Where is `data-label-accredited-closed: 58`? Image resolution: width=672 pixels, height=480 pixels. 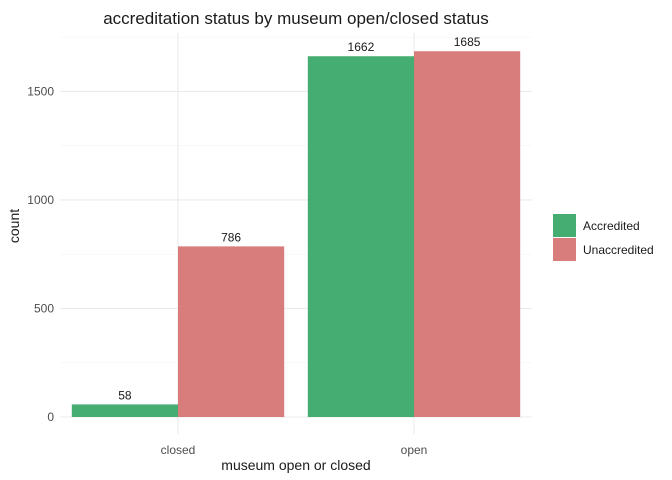 data-label-accredited-closed: 58 is located at coordinates (125, 395).